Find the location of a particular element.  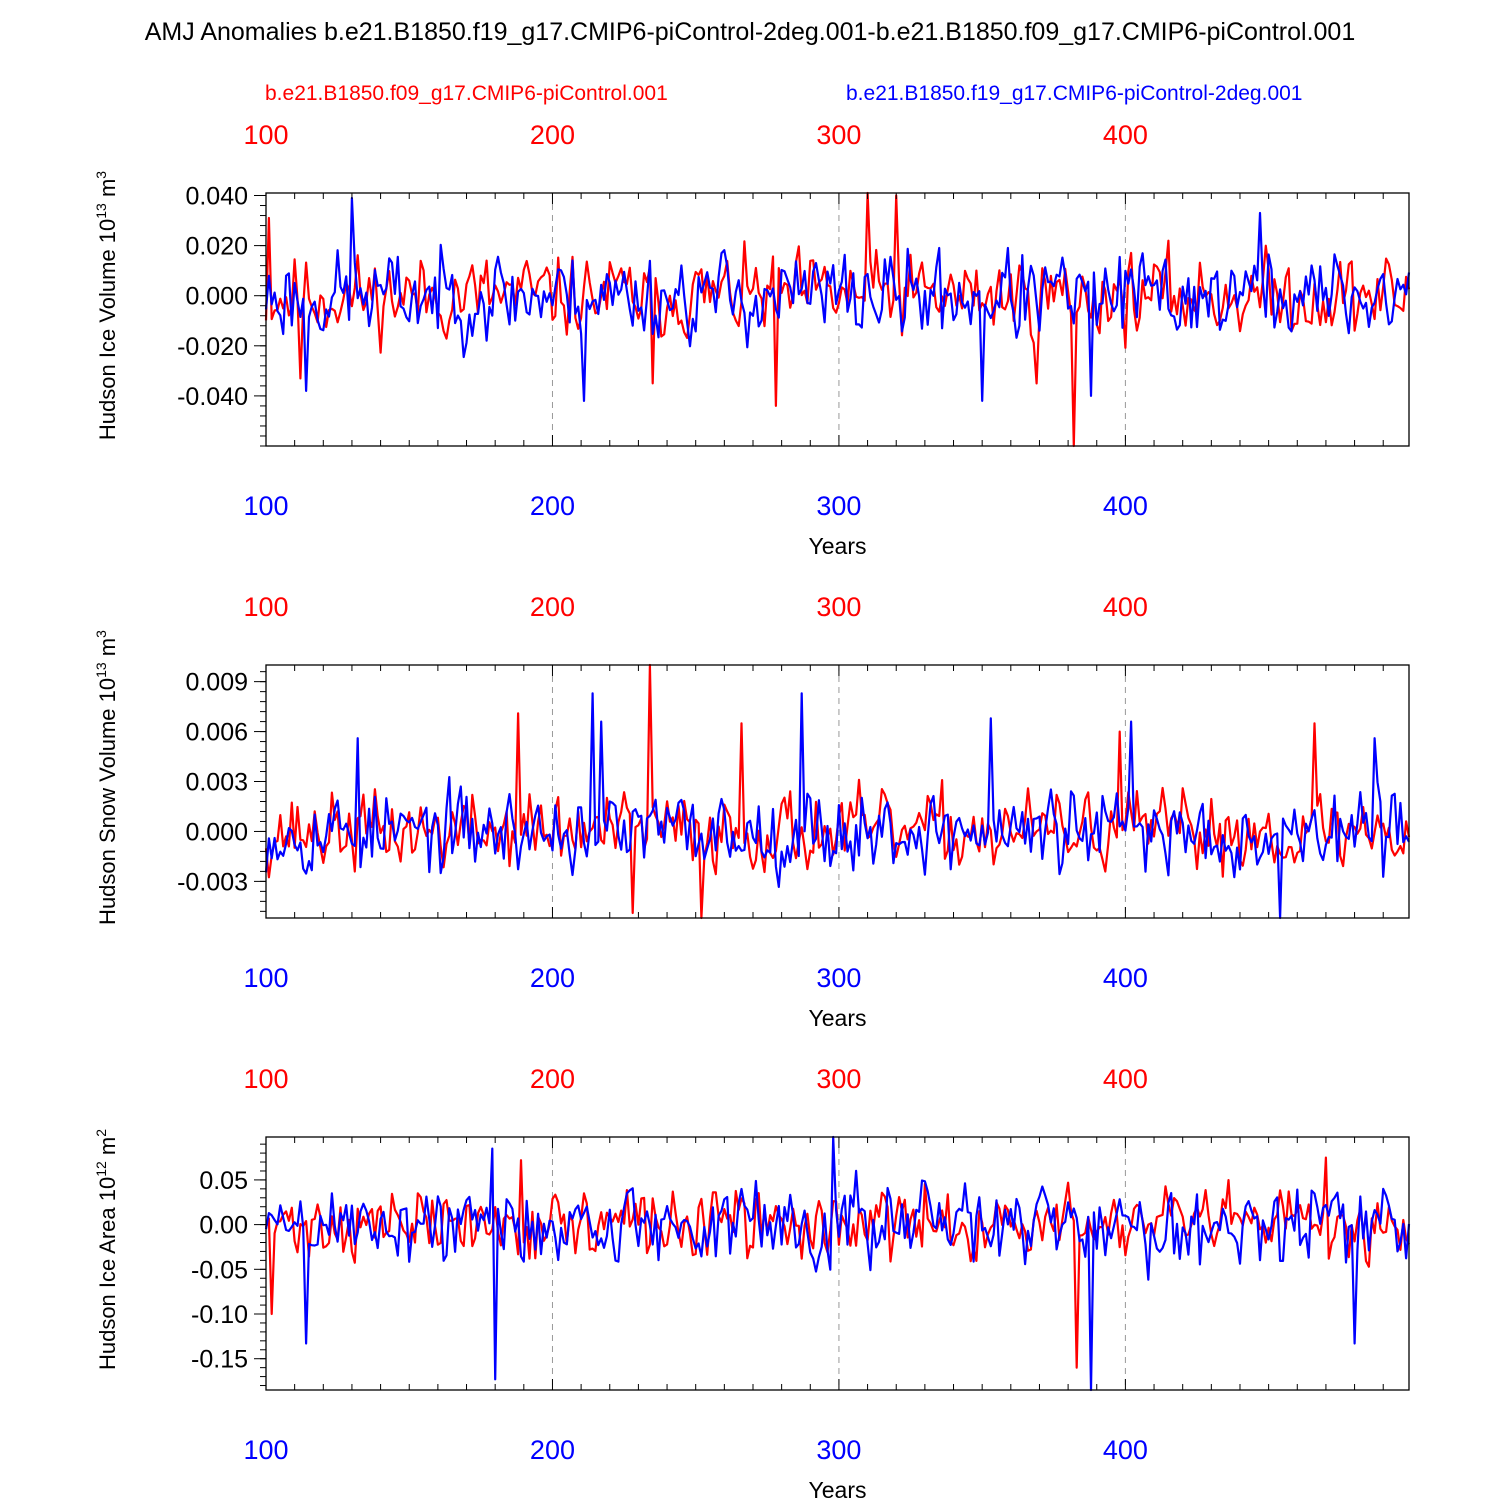

y-axis-label: Hudson Ice Volume 1013 m3 is located at coordinates (106, 305).